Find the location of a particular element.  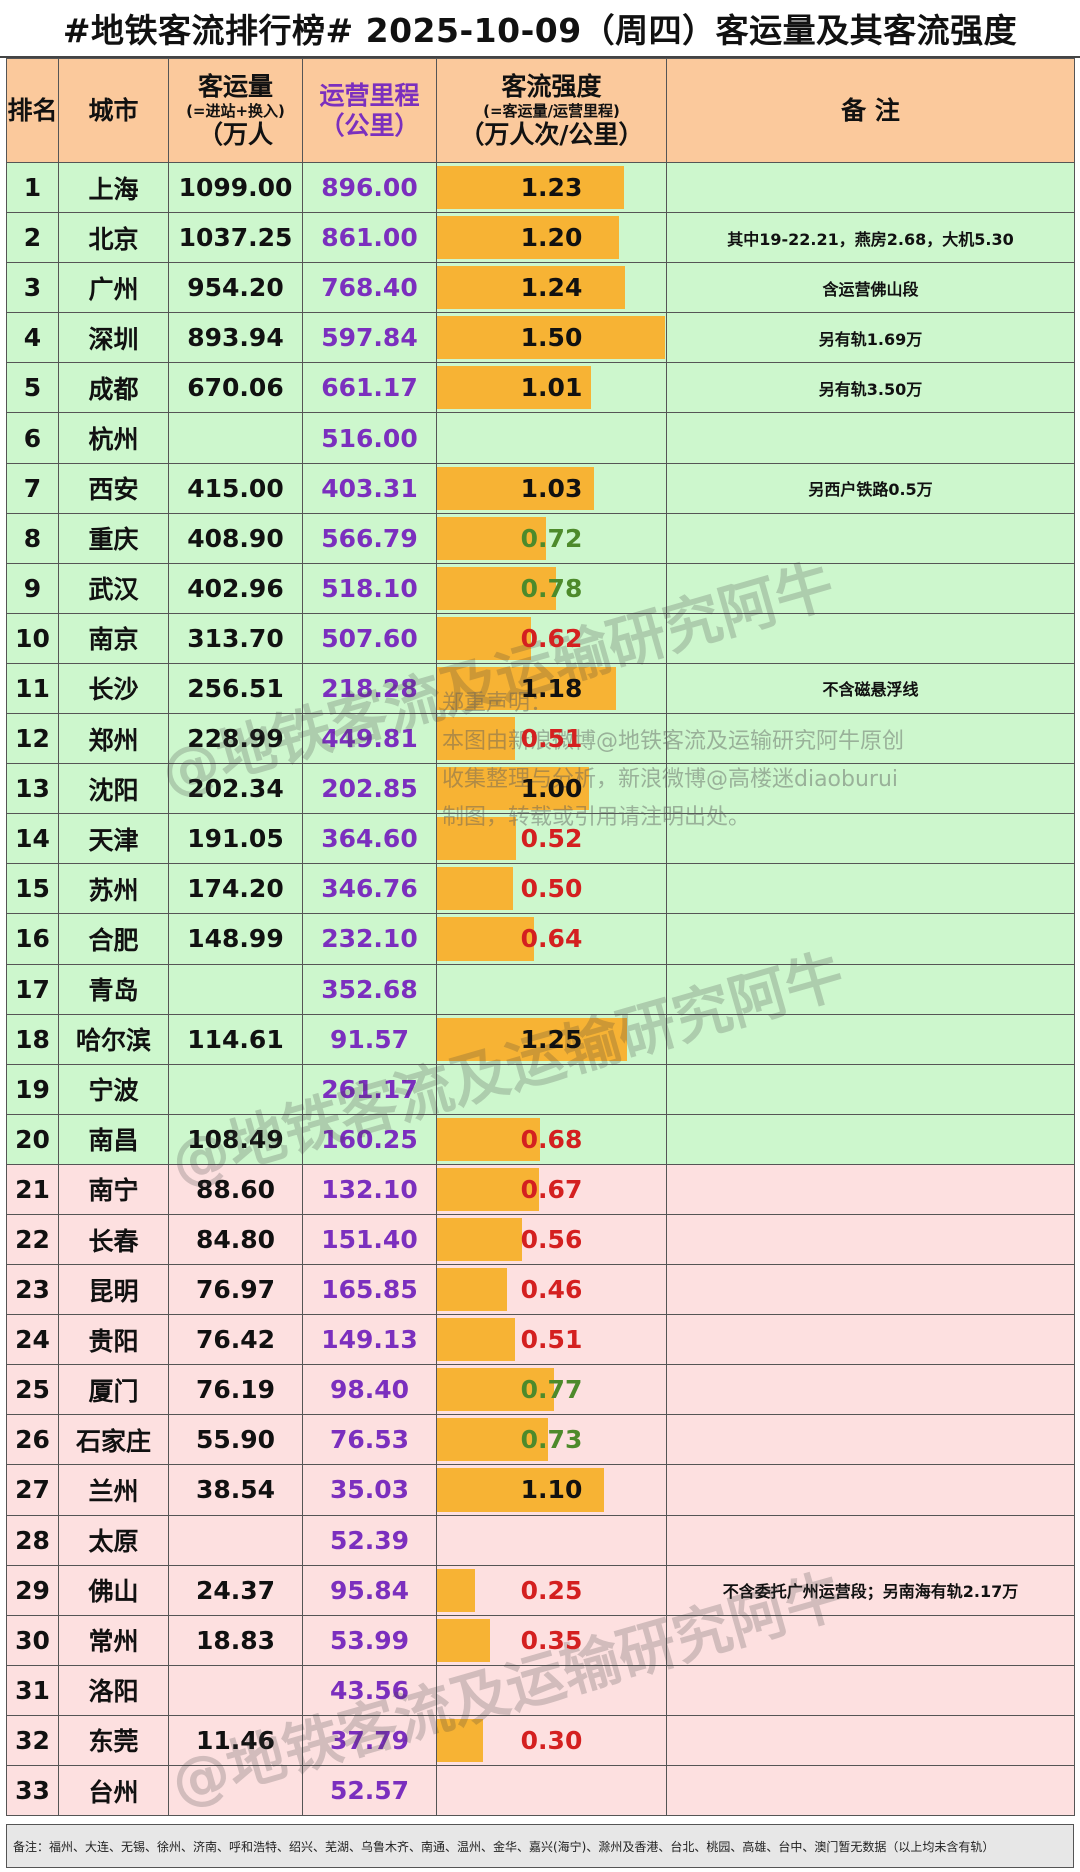

rank-cell: 12 is located at coordinates (32, 739).